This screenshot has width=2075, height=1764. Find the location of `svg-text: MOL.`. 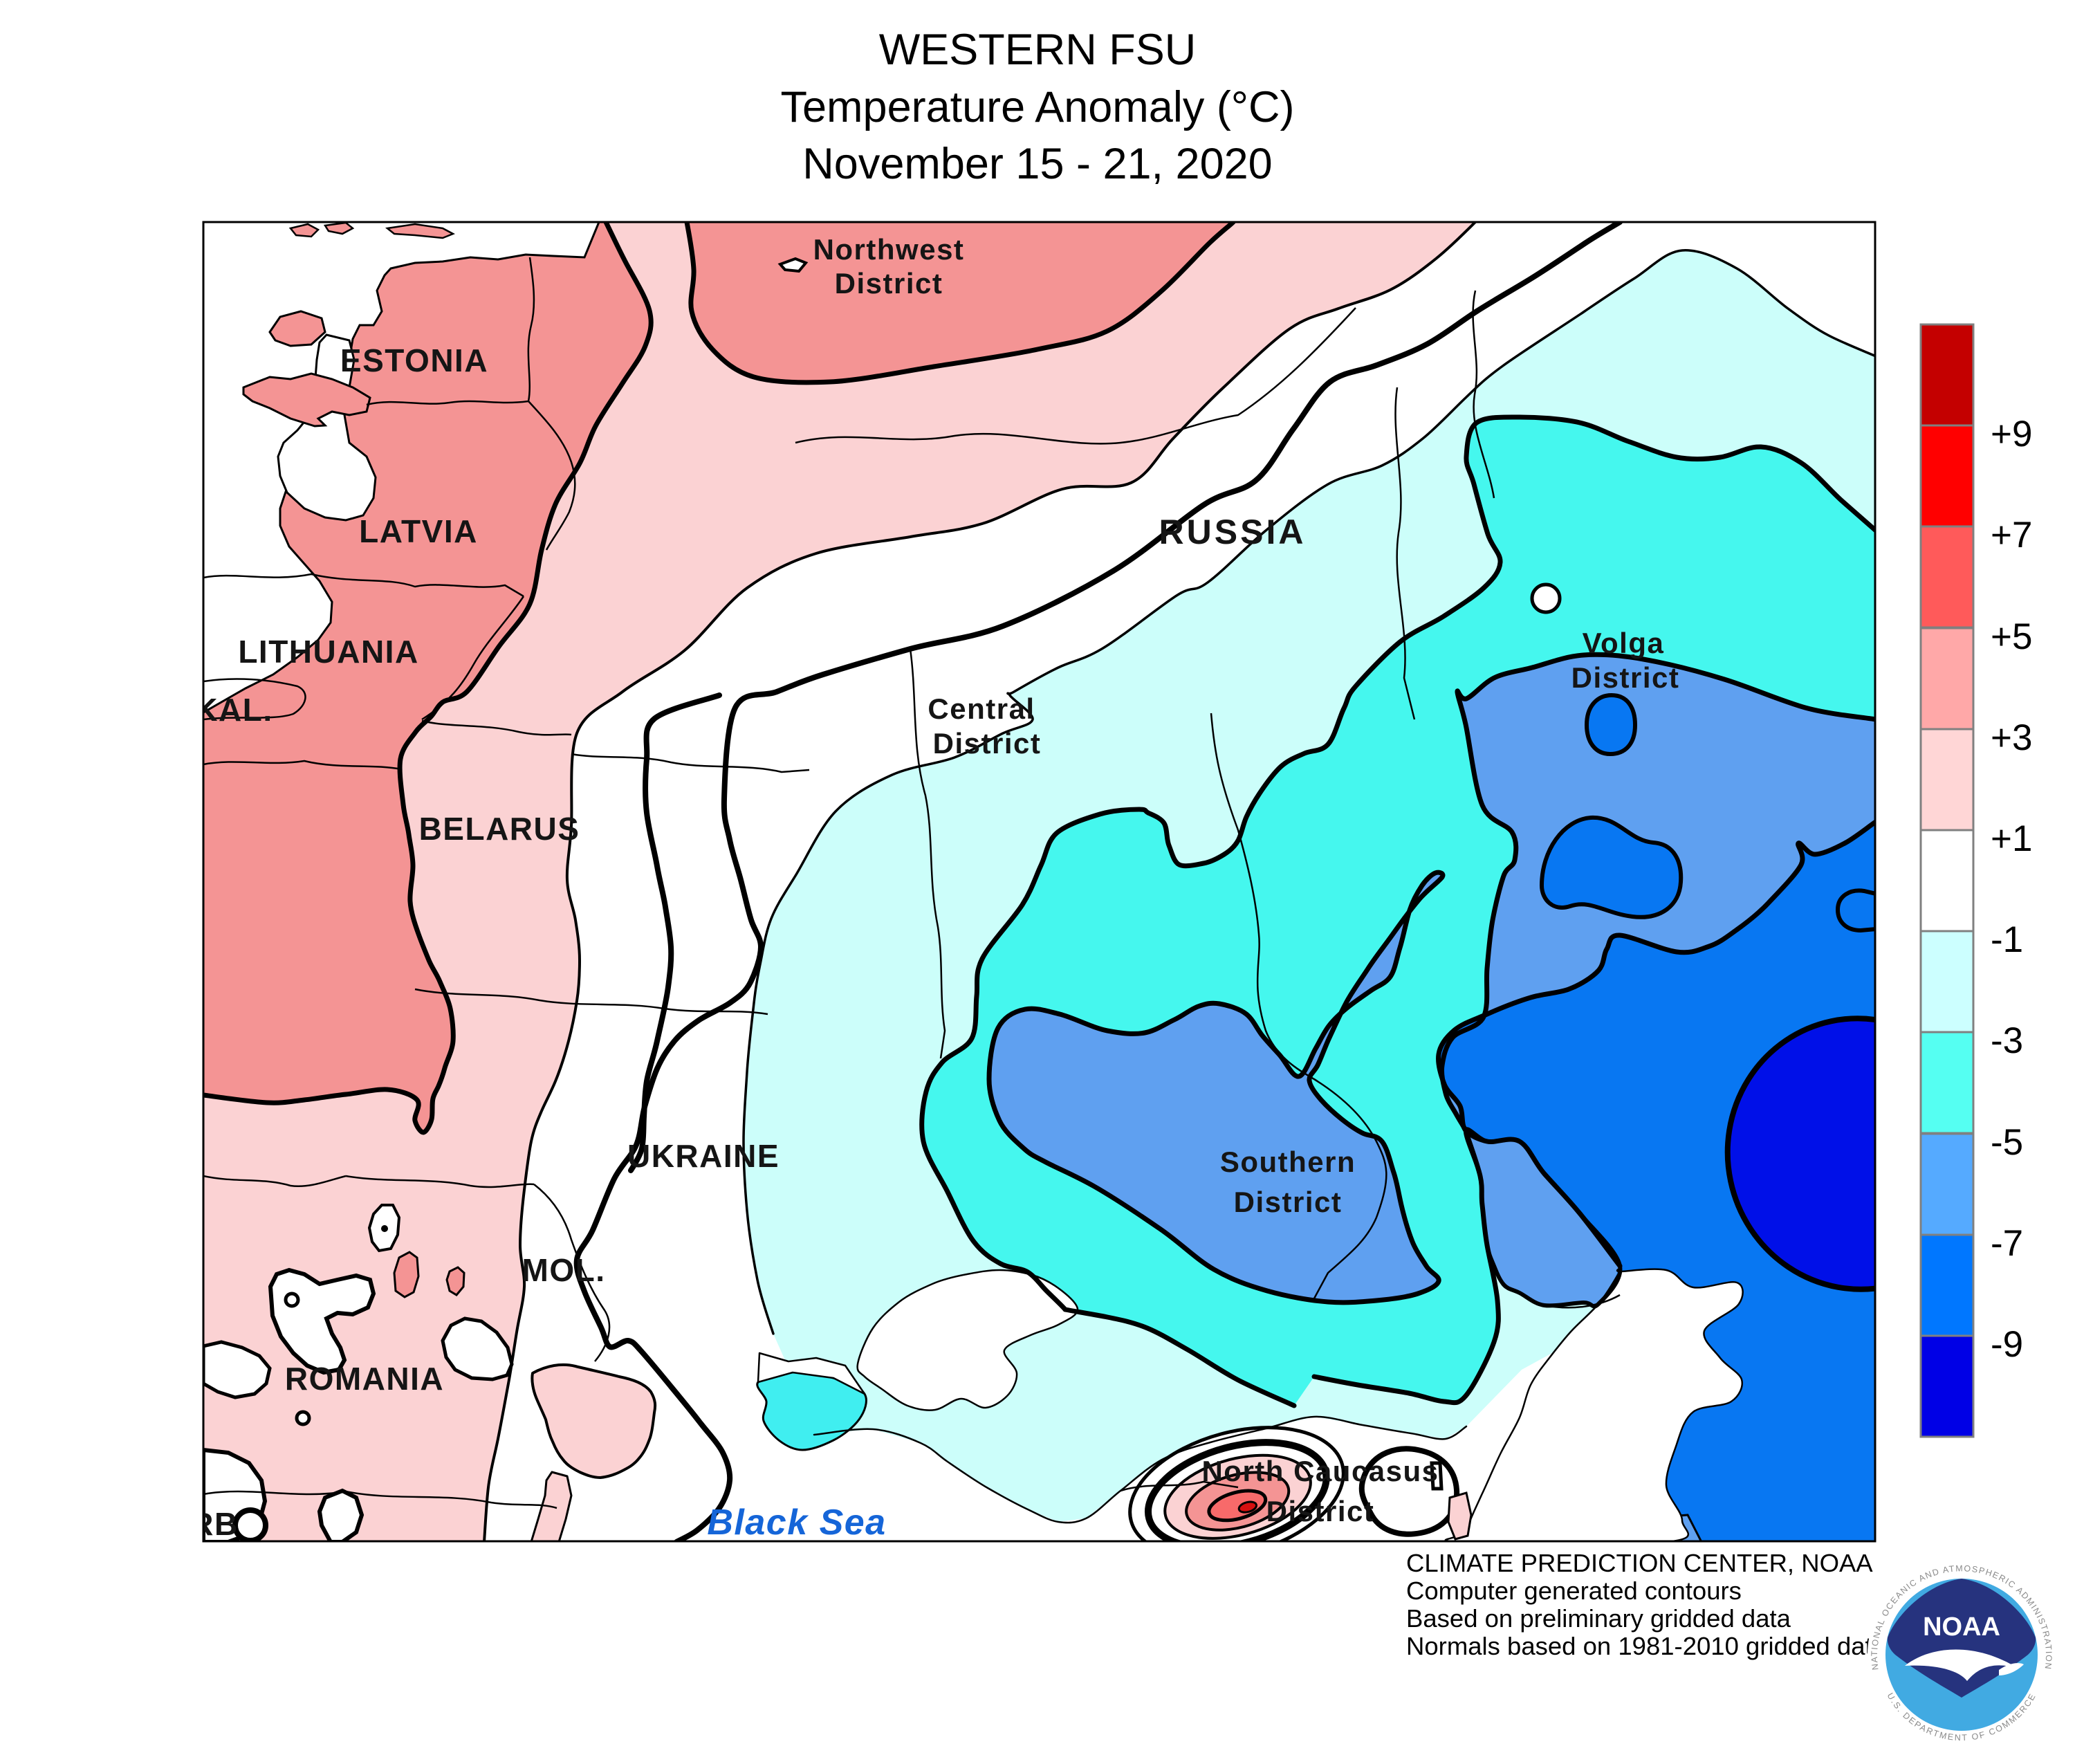

svg-text: MOL. is located at coordinates (564, 1270).